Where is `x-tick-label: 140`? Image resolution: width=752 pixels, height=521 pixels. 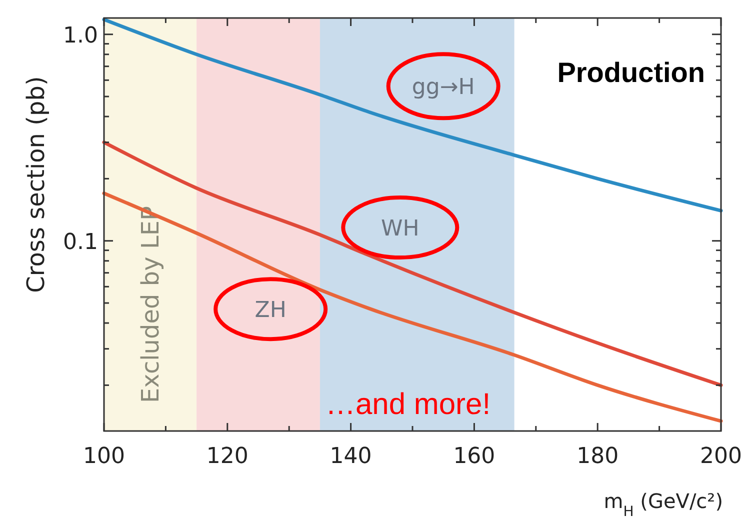
x-tick-label: 140 is located at coordinates (351, 456).